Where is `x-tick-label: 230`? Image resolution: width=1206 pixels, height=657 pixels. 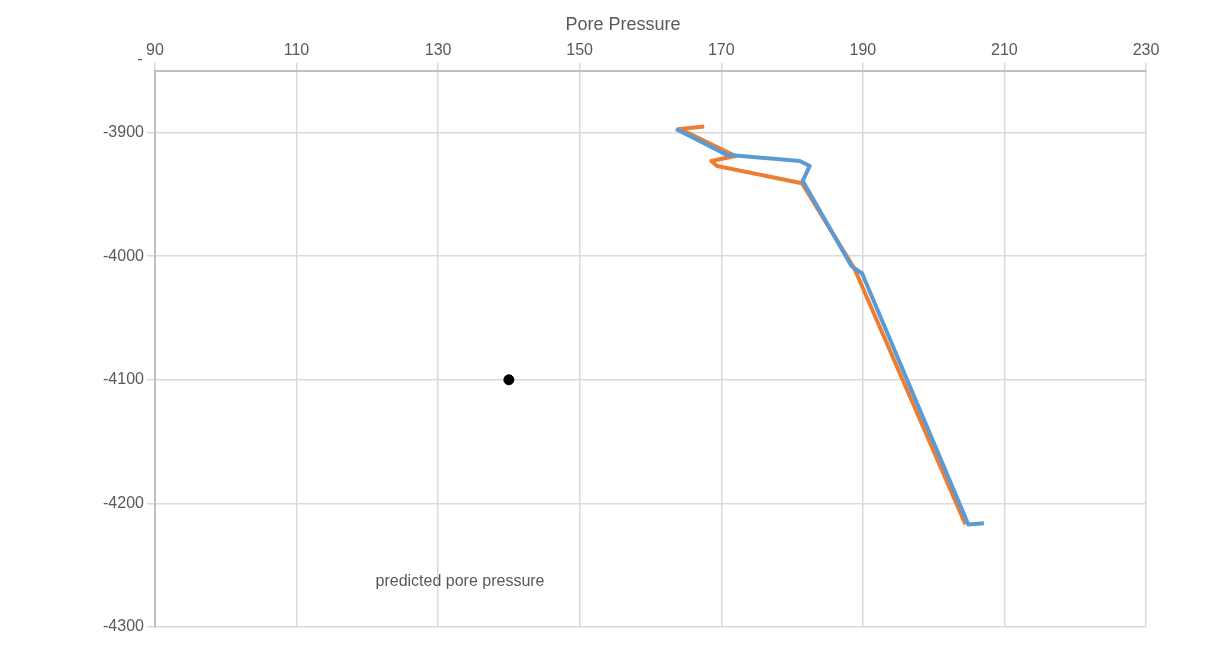
x-tick-label: 230 is located at coordinates (1146, 49).